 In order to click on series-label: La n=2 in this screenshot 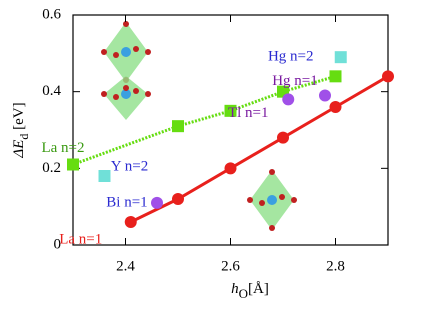, I will do `click(62, 148)`.